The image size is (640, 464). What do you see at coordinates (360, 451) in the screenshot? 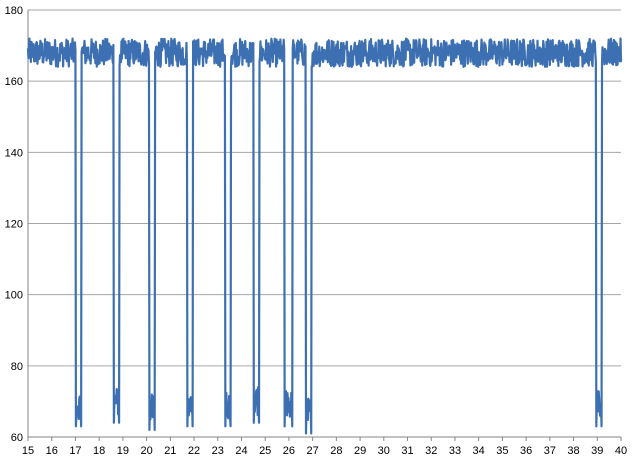
I see `x-tick-label: 29` at bounding box center [360, 451].